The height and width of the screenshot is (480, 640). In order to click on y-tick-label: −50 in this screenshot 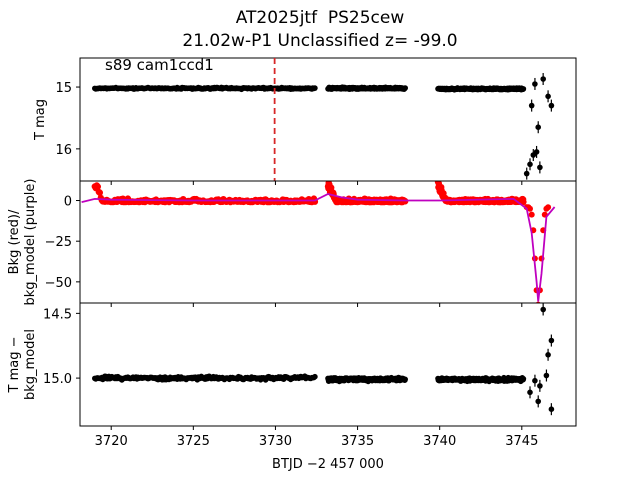, I will do `click(58, 283)`.